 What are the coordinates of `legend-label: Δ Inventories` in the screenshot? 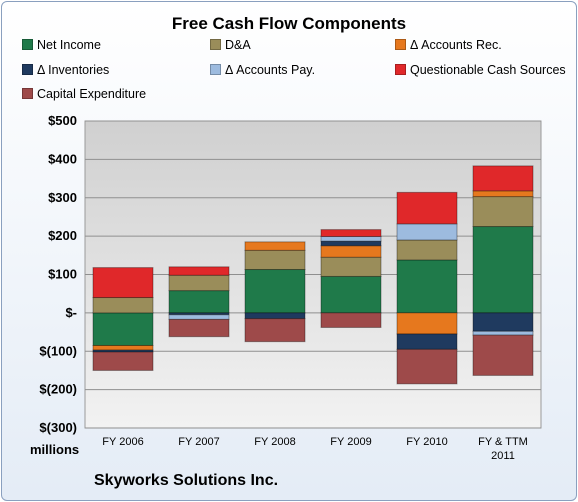 It's located at (73, 70).